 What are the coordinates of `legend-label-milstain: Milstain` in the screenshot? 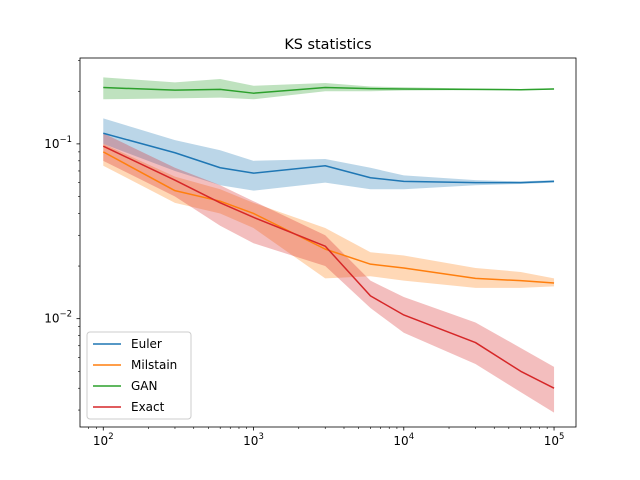 It's located at (154, 365).